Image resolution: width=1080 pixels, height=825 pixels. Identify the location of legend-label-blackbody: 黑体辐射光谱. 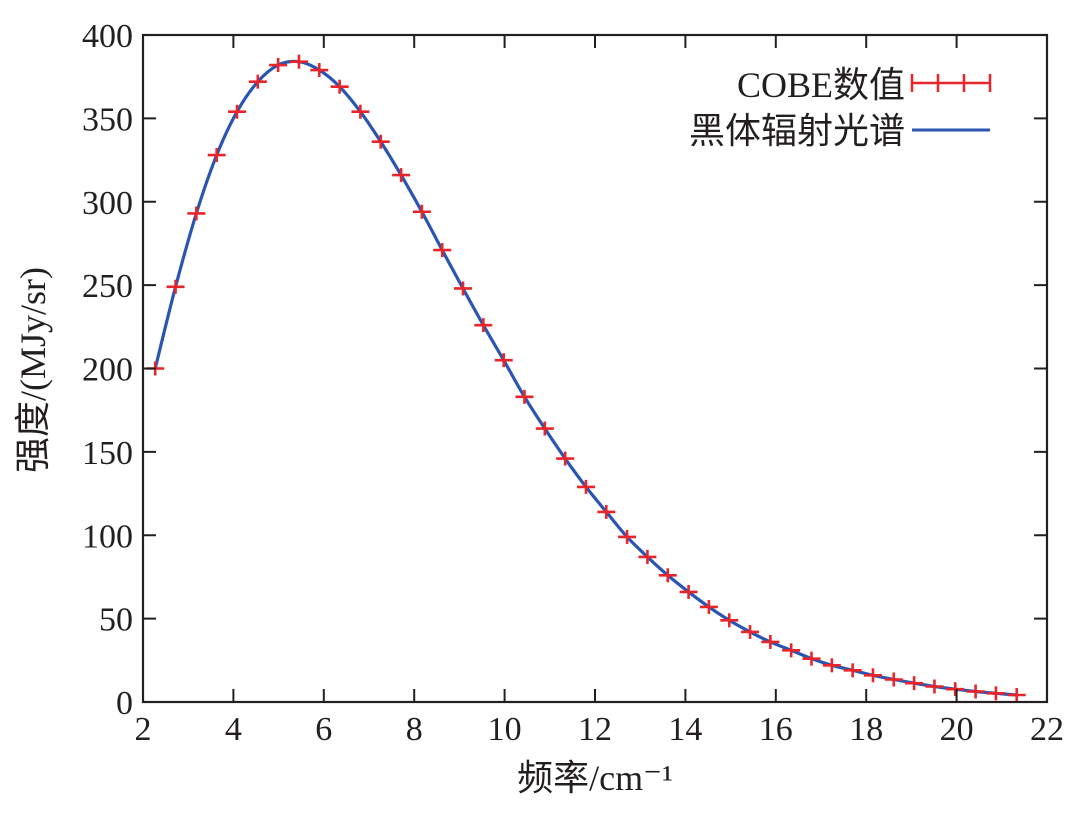
(797, 131).